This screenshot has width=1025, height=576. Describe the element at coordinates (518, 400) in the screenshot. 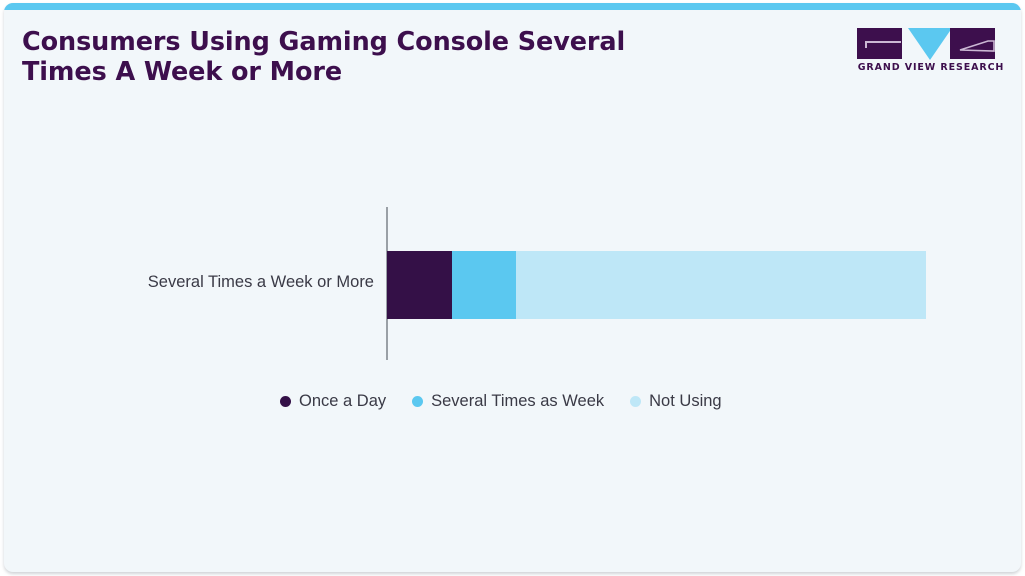

I see `legend-label-several-times-as-week: Several Times as Week` at that location.